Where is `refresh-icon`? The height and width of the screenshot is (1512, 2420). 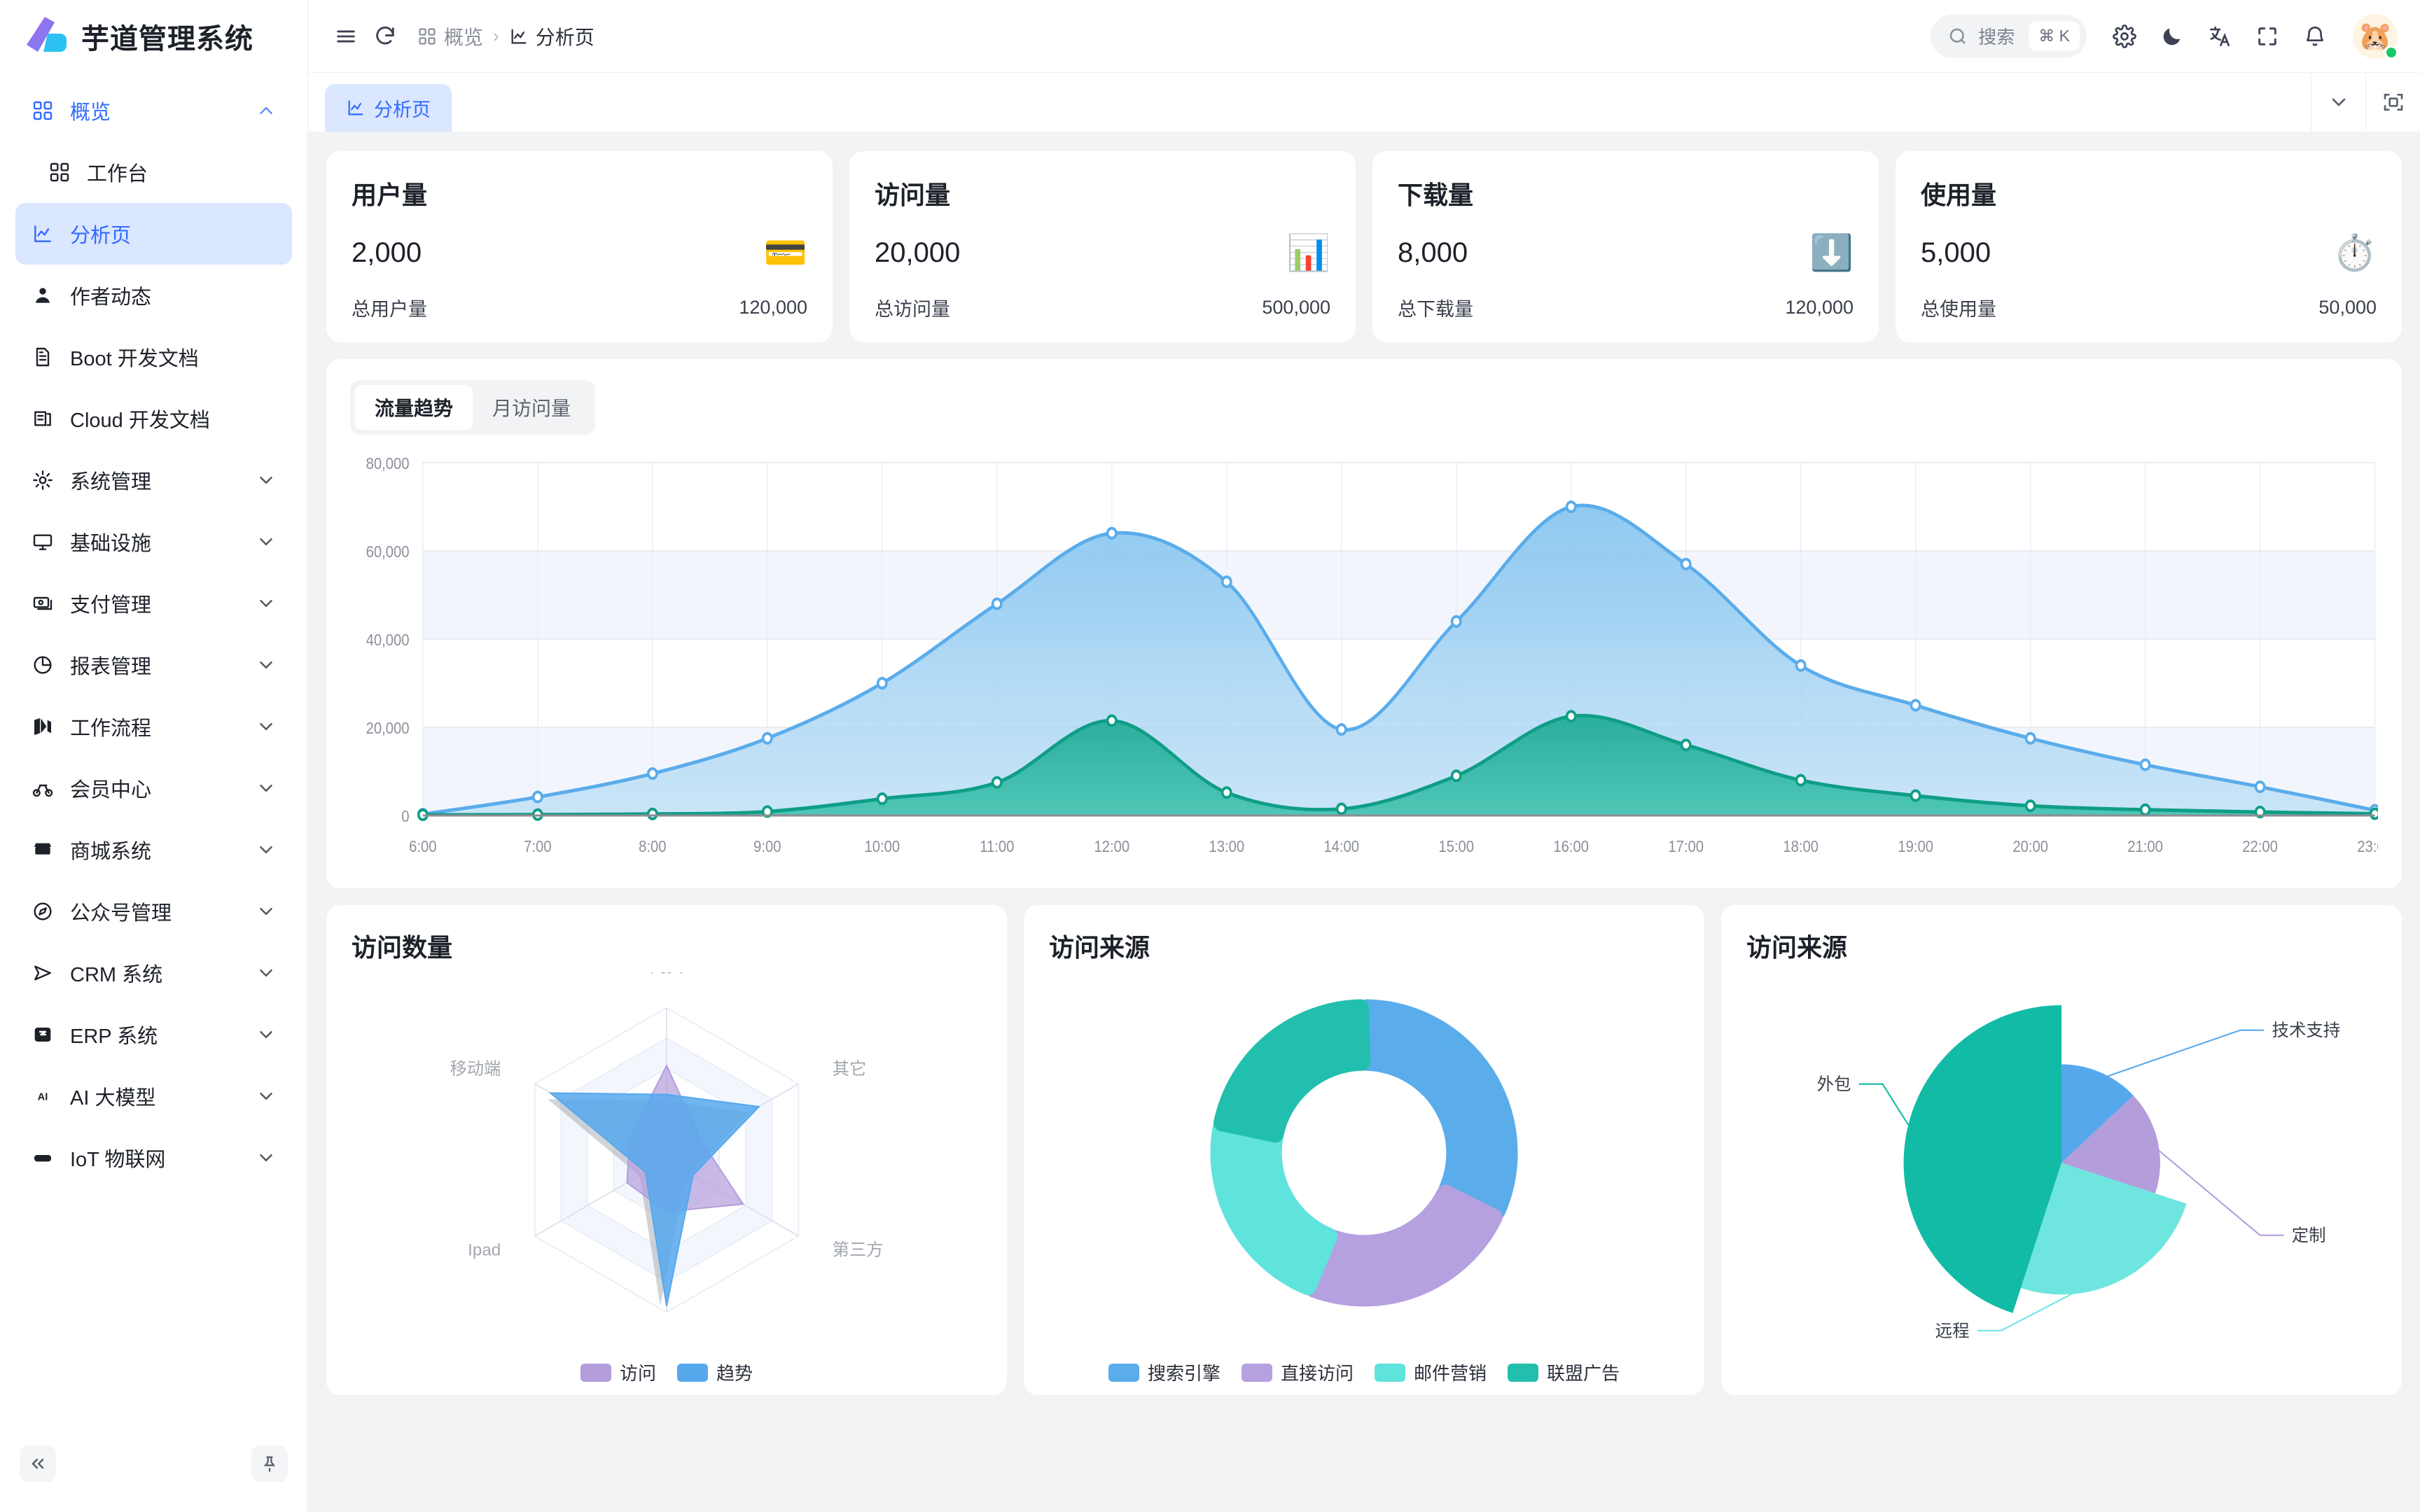 refresh-icon is located at coordinates (385, 36).